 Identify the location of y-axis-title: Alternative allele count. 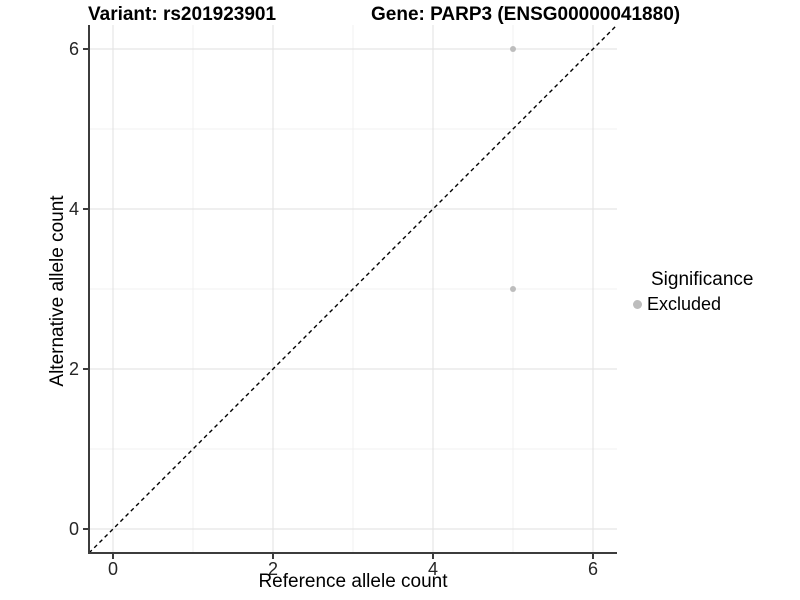
(57, 291).